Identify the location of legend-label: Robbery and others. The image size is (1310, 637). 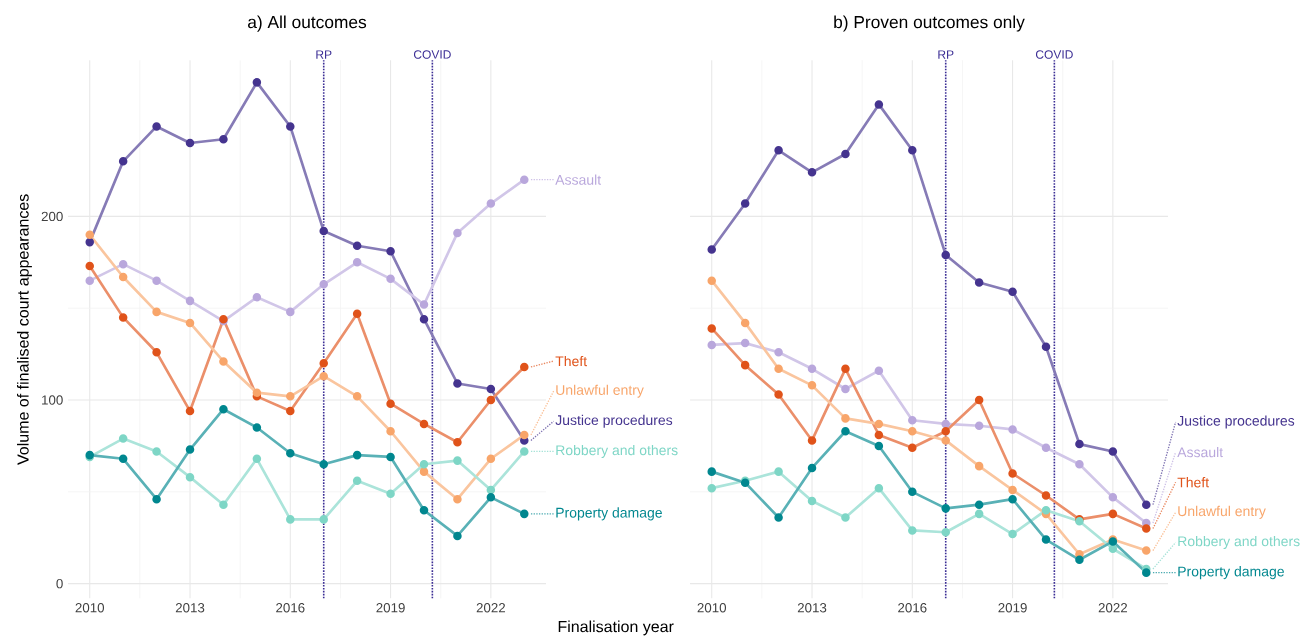
(617, 451).